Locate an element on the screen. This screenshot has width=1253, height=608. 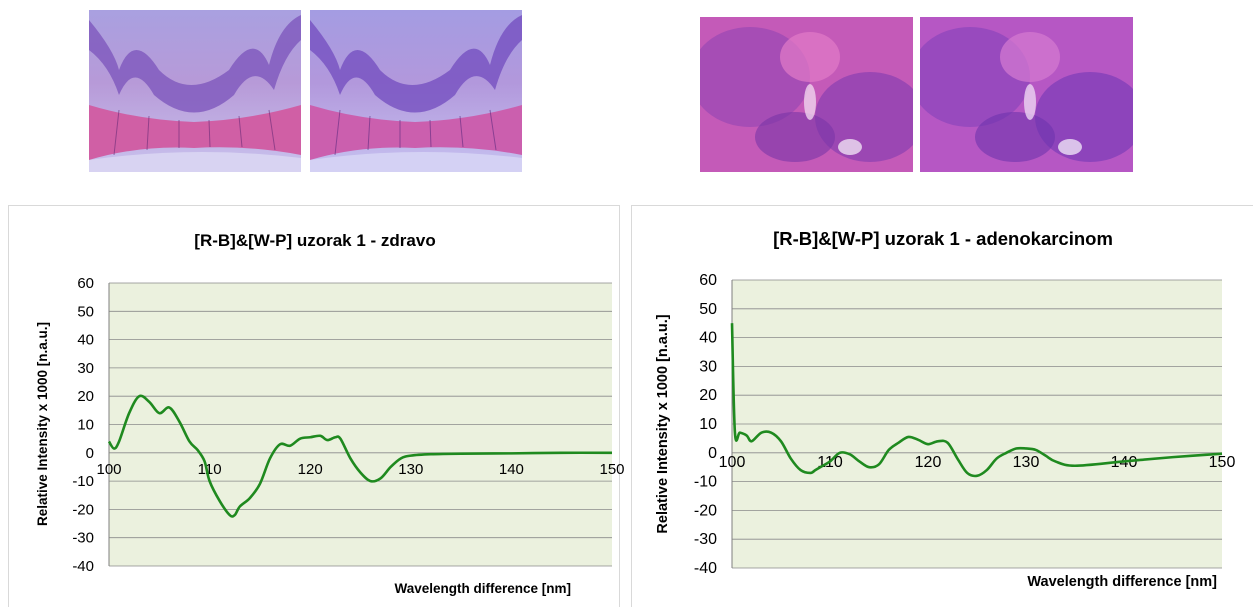
chart-title: [R-B]&[W-P] uzorak 1 - adenokarcinom is located at coordinates (943, 238).